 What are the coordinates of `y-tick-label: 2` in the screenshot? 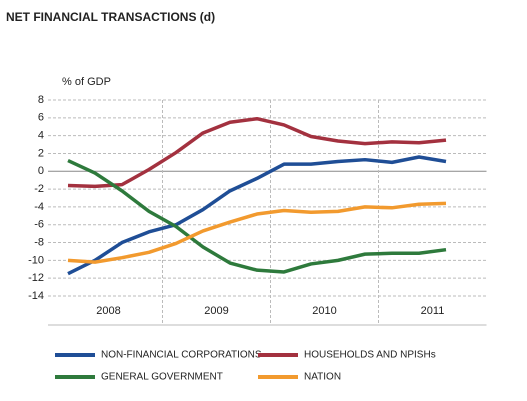 It's located at (41, 153).